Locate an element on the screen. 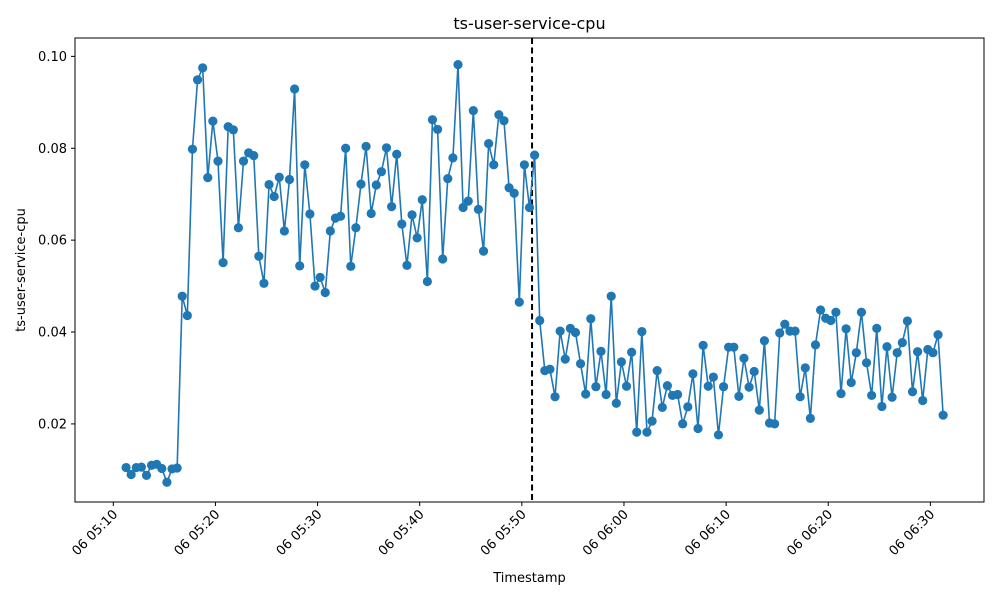 The width and height of the screenshot is (1000, 600). chart-title: ts-user-service-cpu is located at coordinates (529, 23).